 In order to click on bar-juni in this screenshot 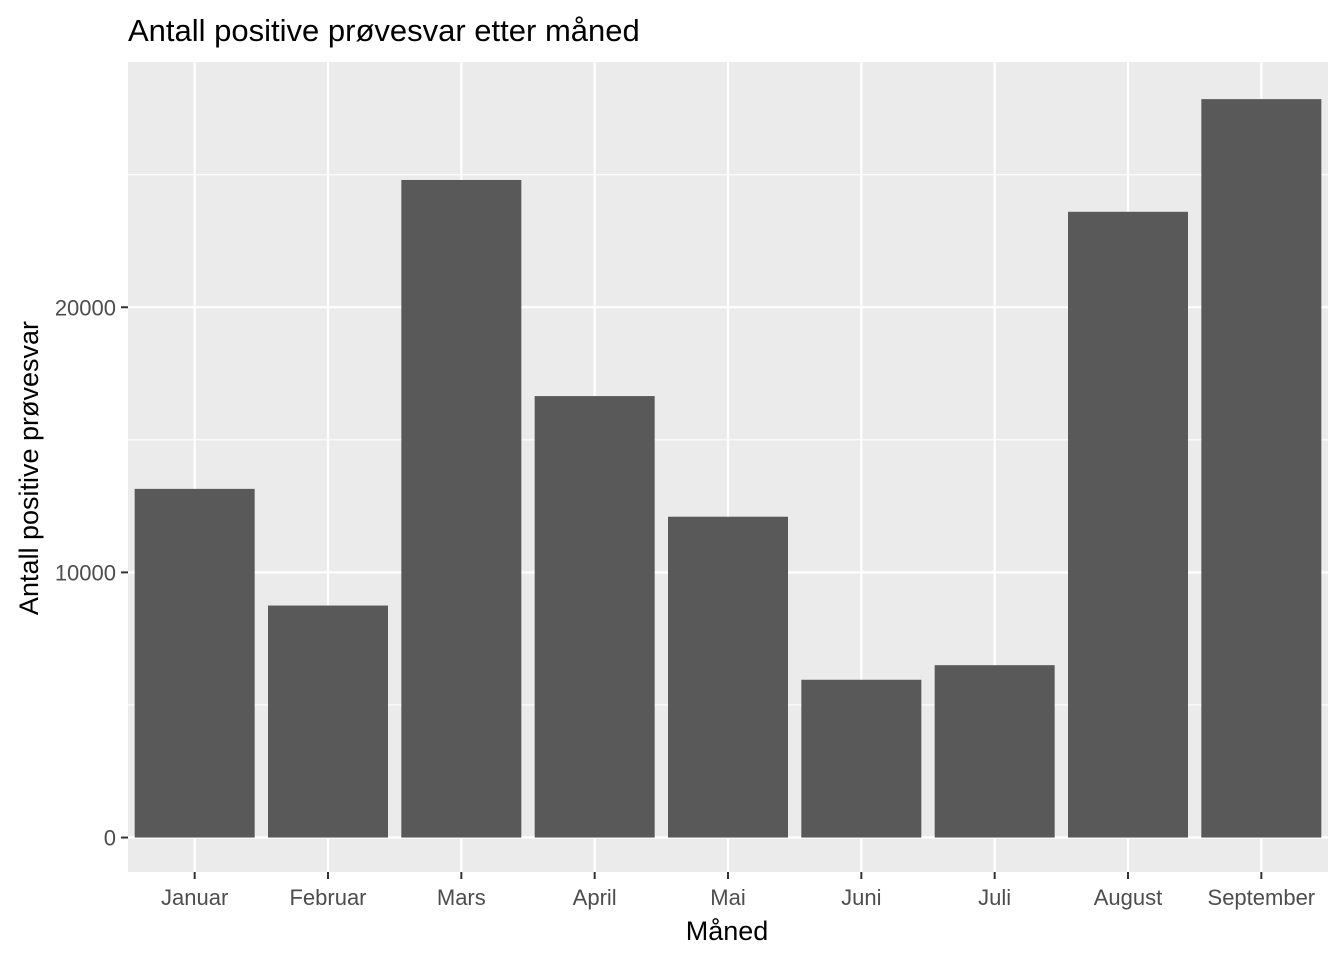, I will do `click(861, 758)`.